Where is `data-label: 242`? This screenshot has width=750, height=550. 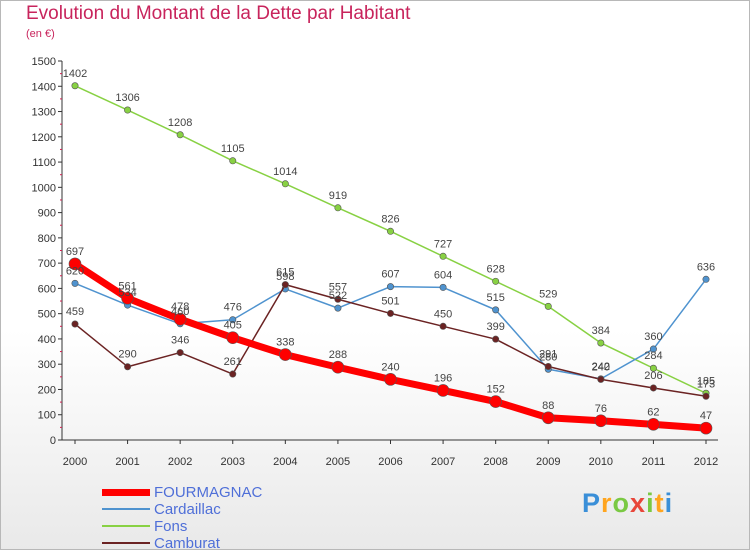
data-label: 242 is located at coordinates (601, 367).